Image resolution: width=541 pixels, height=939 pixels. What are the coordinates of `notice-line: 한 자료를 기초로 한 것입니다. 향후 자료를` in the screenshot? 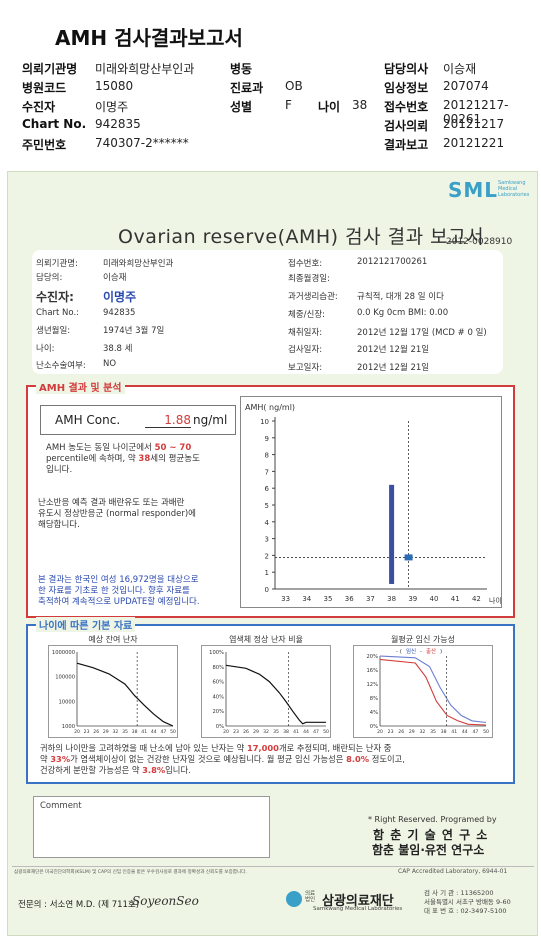 It's located at (114, 591).